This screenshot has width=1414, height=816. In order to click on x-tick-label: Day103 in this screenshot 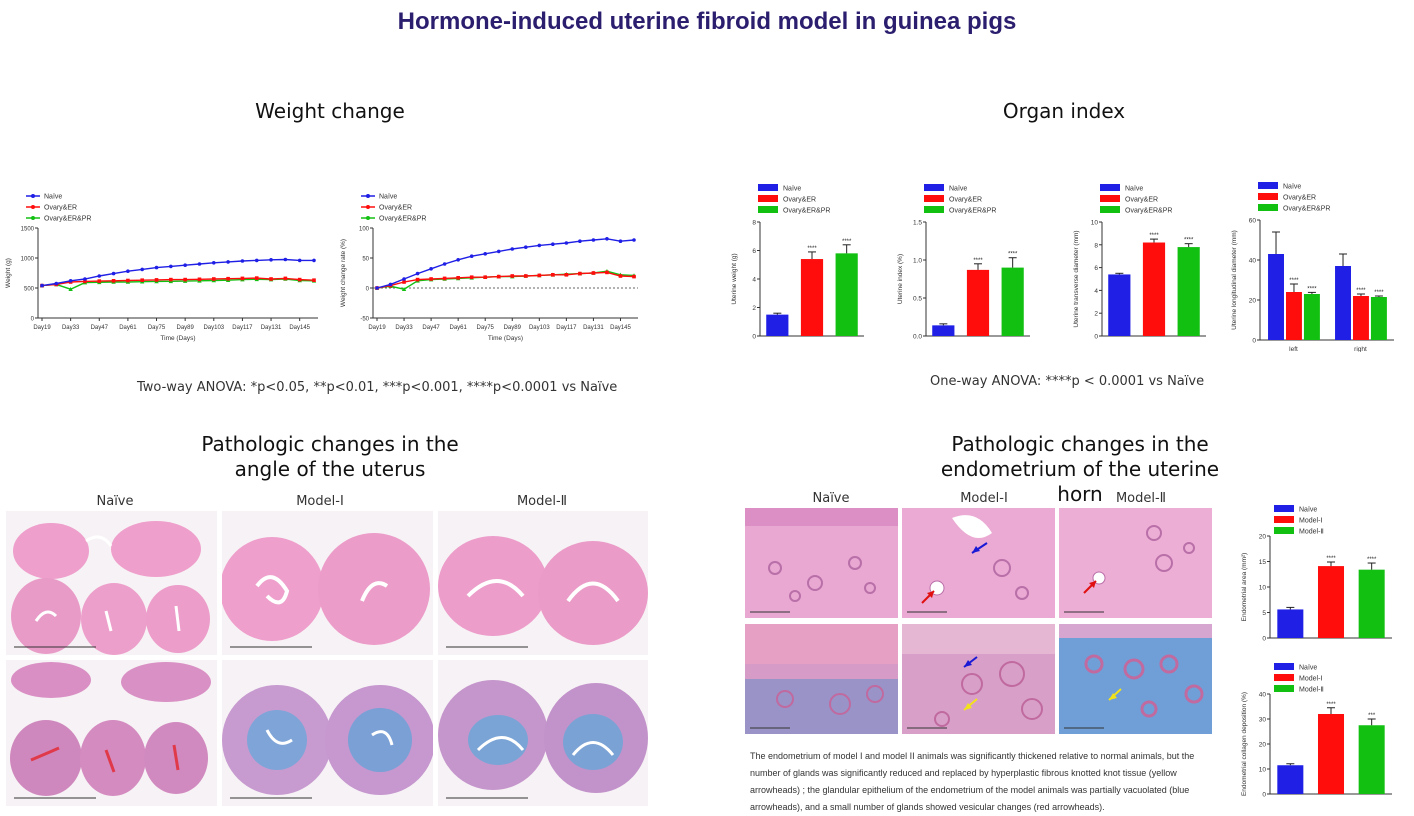, I will do `click(539, 328)`.